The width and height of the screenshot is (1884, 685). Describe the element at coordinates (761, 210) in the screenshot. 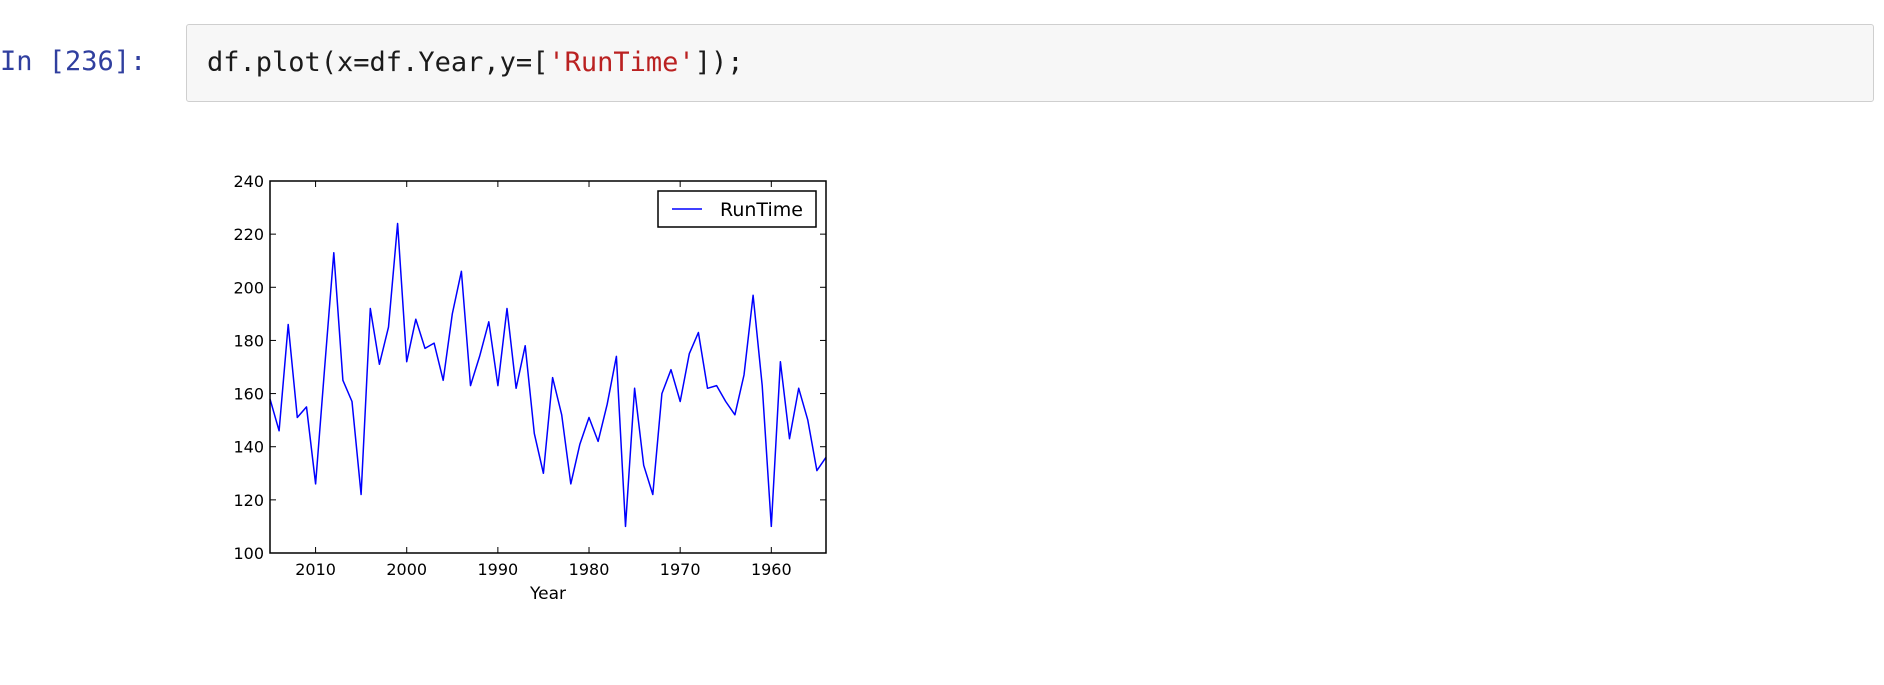

I see `legend-label-runtime: RunTime` at that location.